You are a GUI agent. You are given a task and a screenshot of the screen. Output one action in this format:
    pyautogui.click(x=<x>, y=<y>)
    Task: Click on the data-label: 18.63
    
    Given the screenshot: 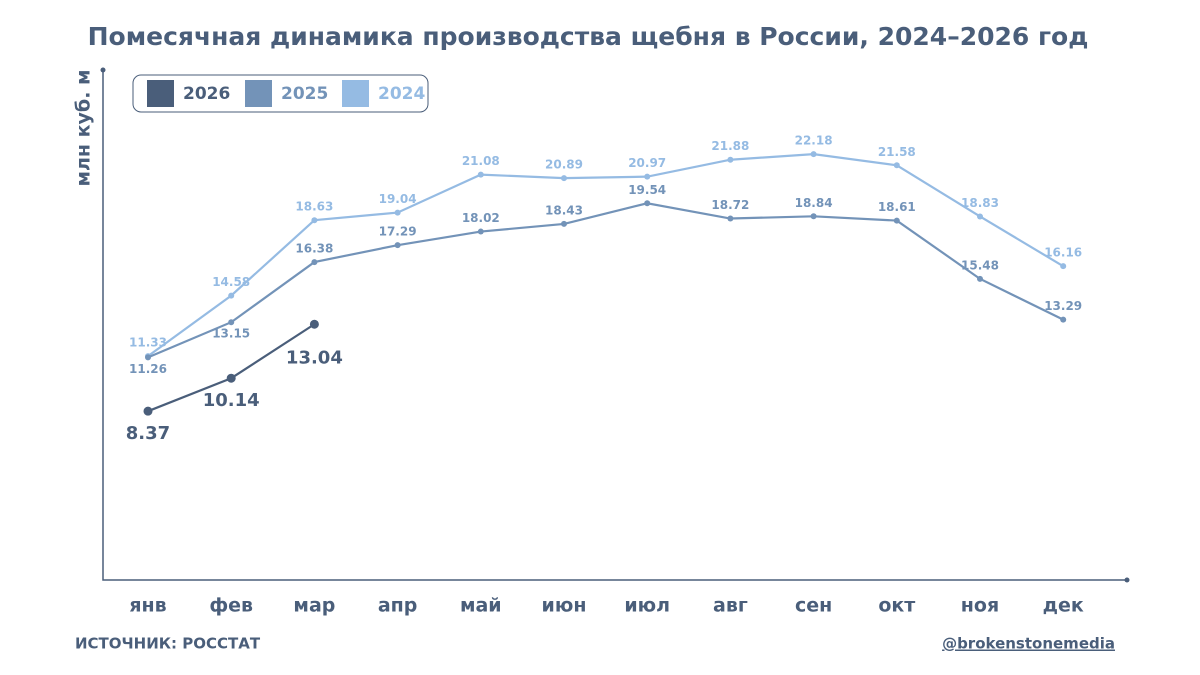 What is the action you would take?
    pyautogui.click(x=314, y=207)
    